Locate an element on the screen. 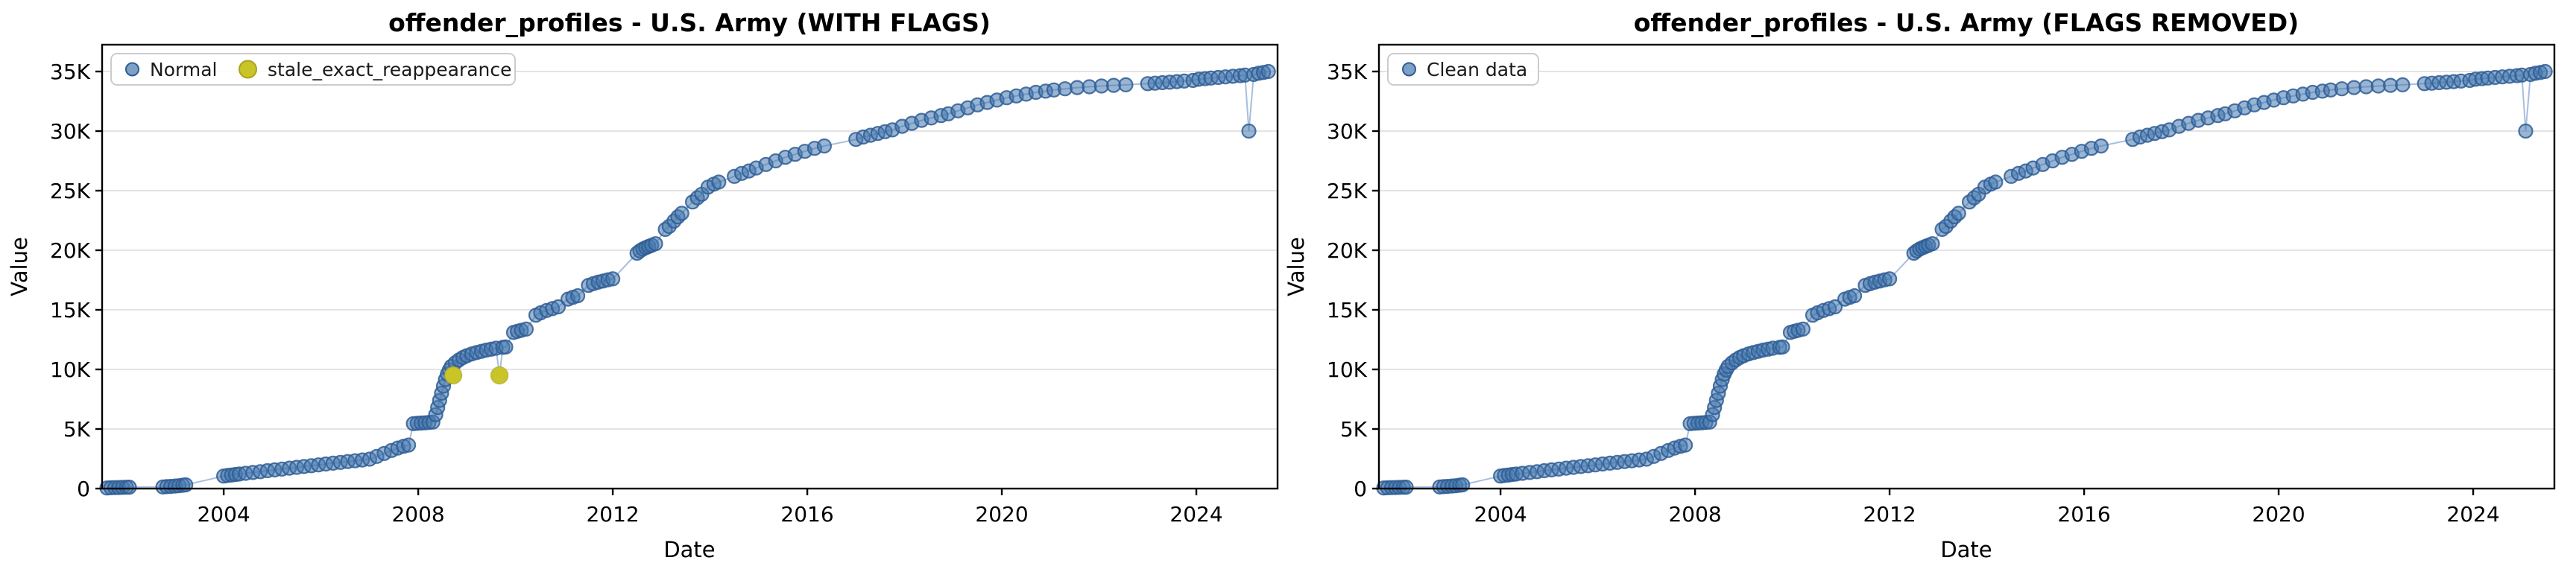 This screenshot has width=2576, height=572. legend-label: Normal is located at coordinates (183, 69).